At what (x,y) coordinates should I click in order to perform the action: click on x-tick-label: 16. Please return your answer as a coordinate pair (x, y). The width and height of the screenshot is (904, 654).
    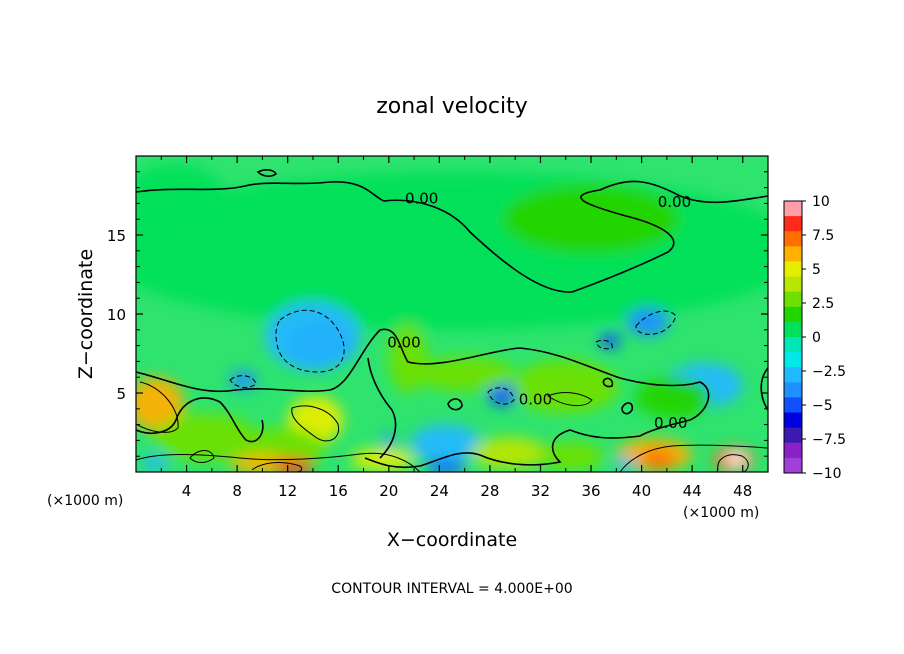
    Looking at the image, I should click on (338, 491).